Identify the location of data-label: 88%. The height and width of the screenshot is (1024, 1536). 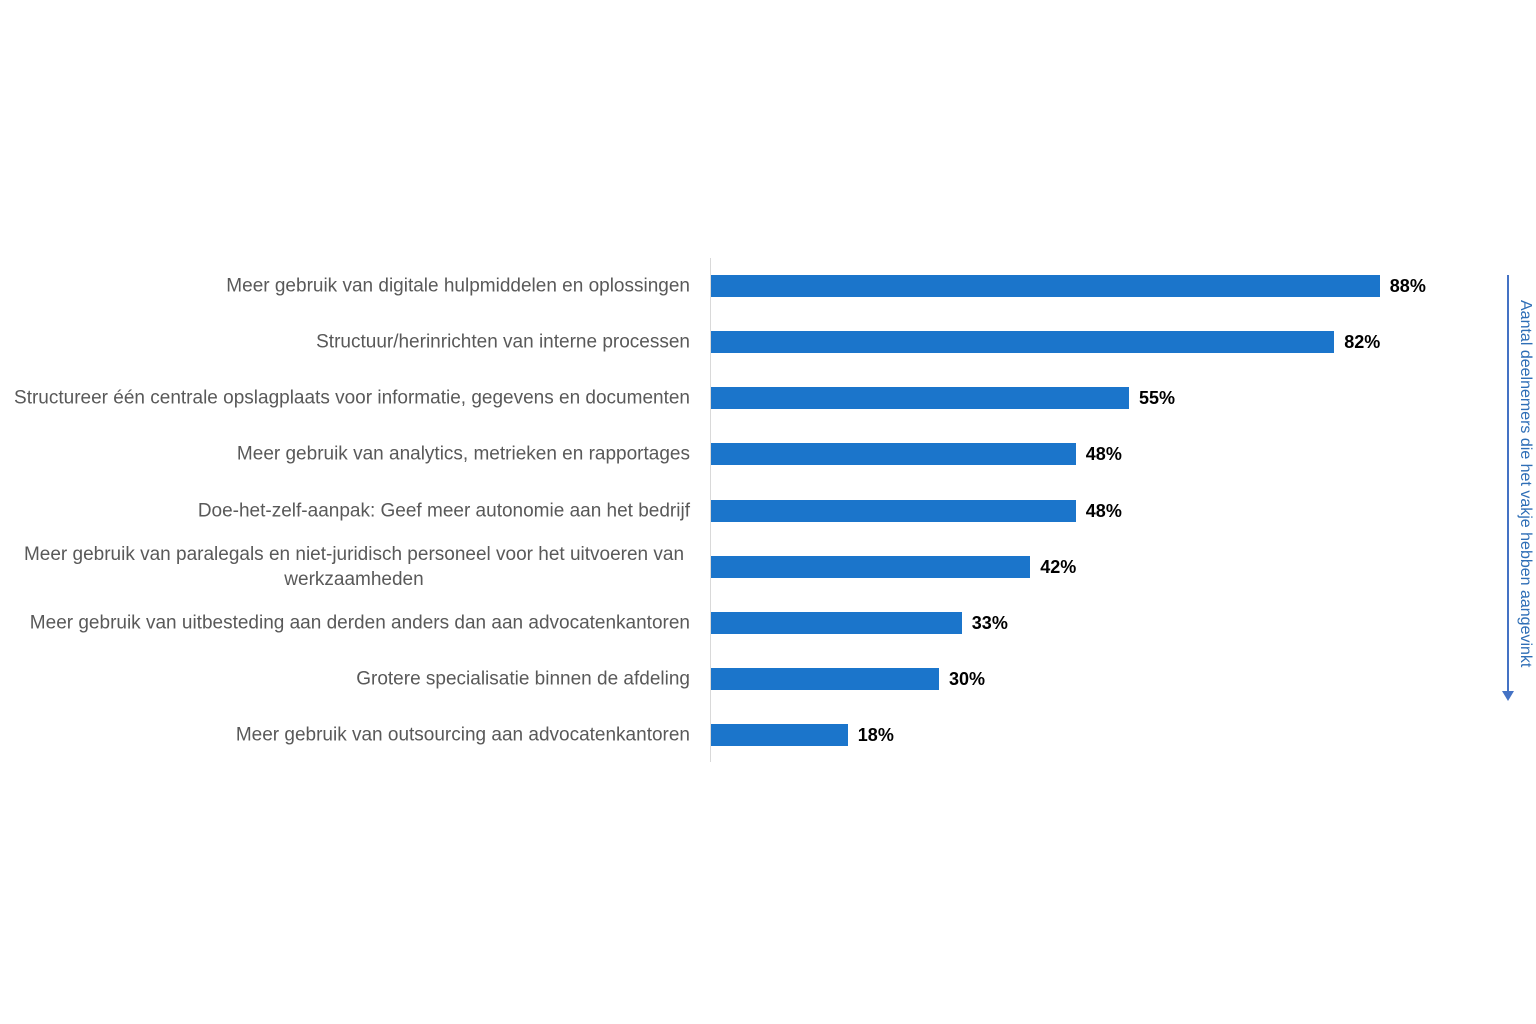
(1407, 286).